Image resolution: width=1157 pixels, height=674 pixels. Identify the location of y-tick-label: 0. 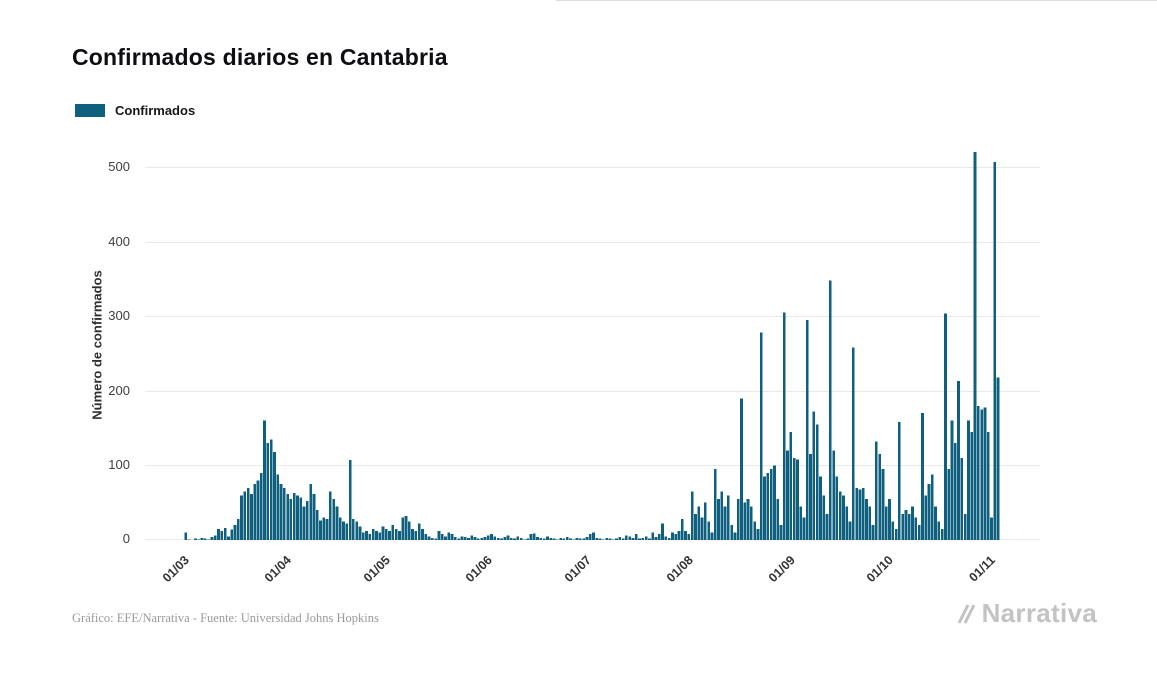
(126, 538).